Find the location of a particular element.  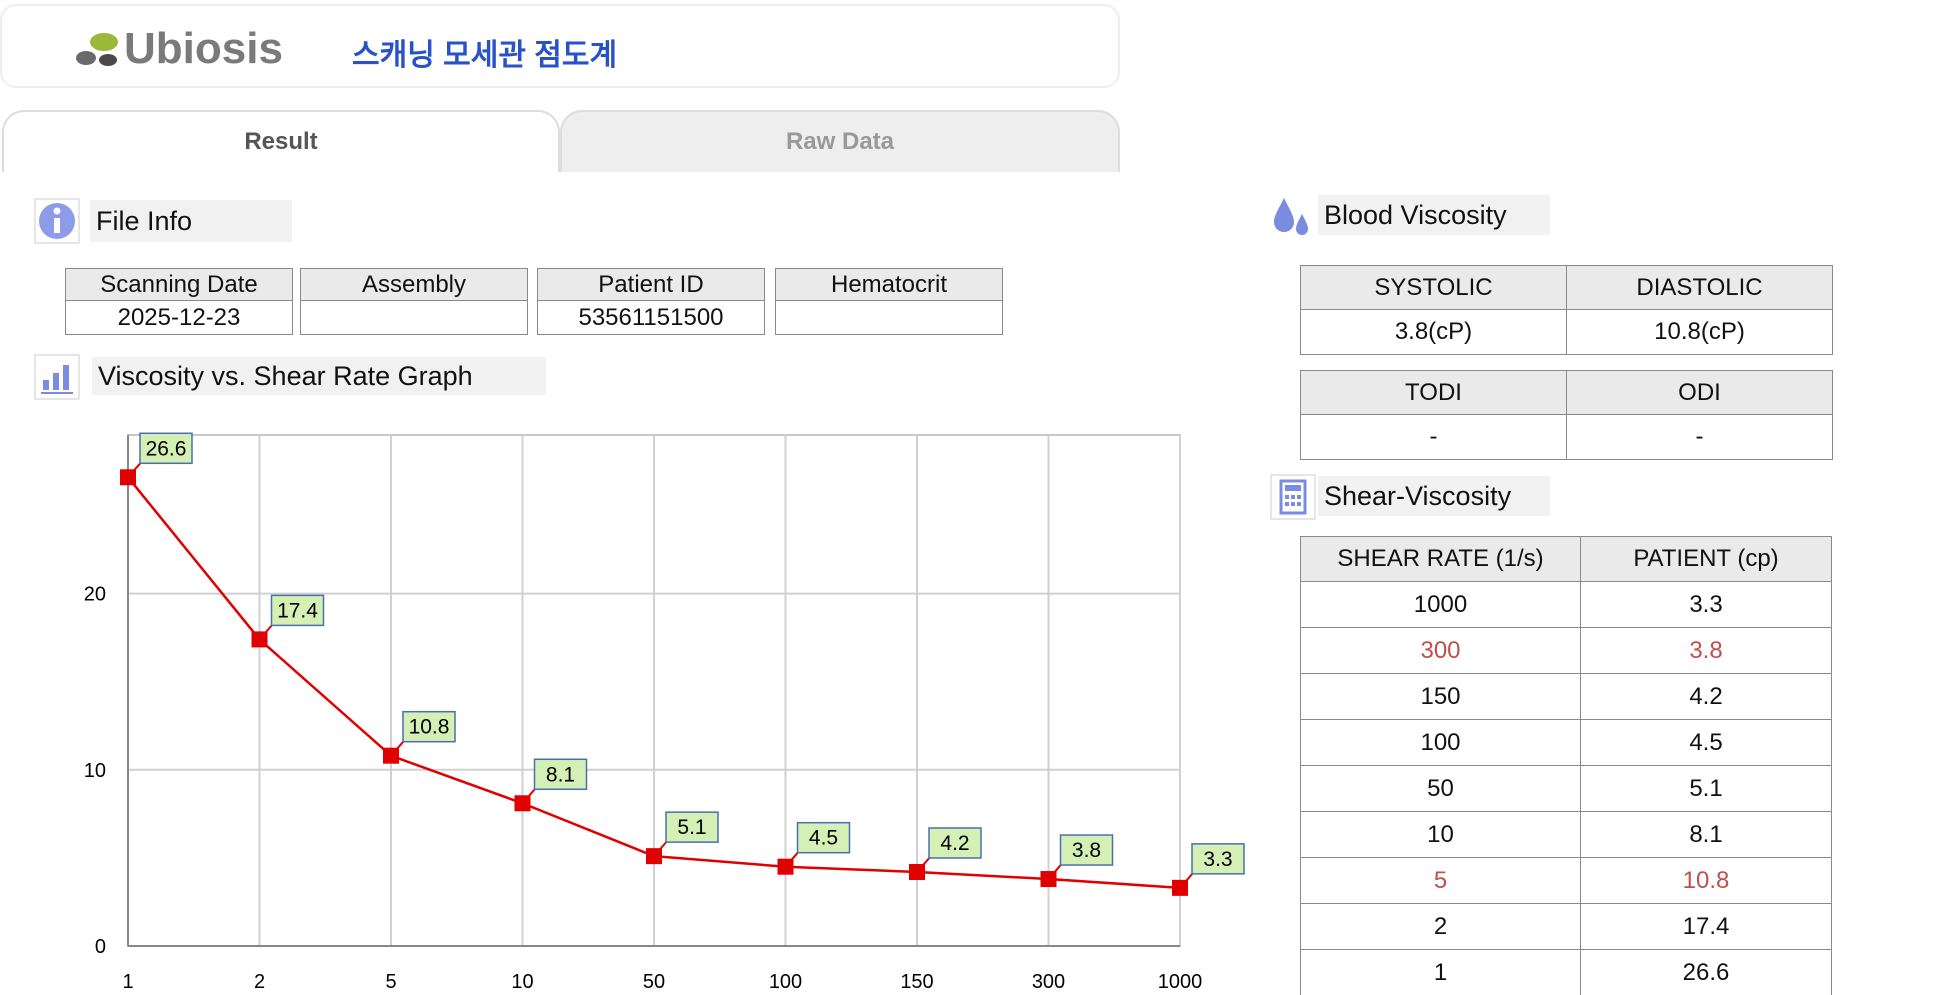

table-cell: 3.8 is located at coordinates (1706, 650).